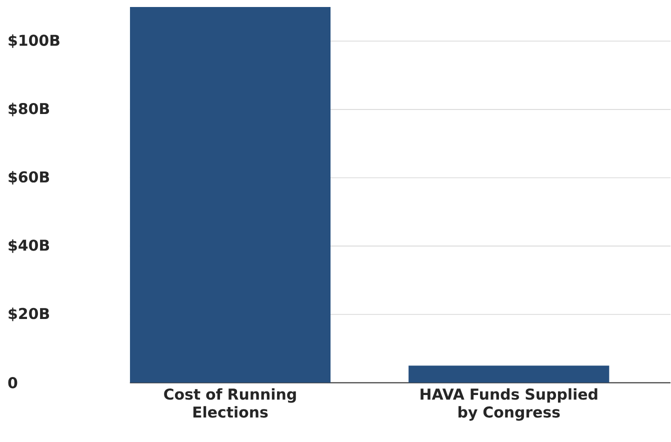 The width and height of the screenshot is (671, 442). I want to click on y-tick-label: 0, so click(13, 383).